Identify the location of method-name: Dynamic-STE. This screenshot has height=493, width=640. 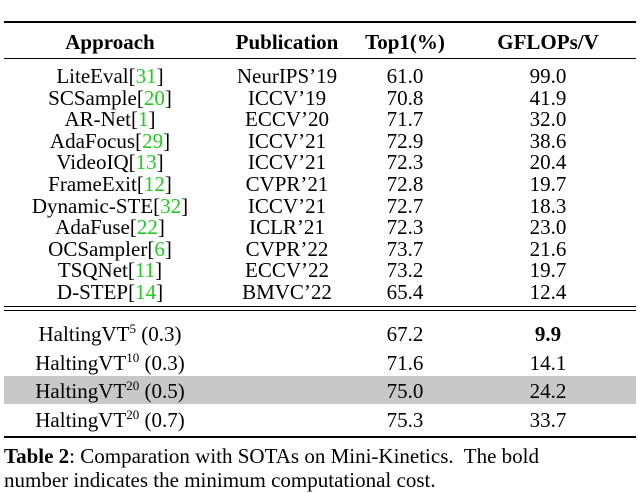
(92, 205).